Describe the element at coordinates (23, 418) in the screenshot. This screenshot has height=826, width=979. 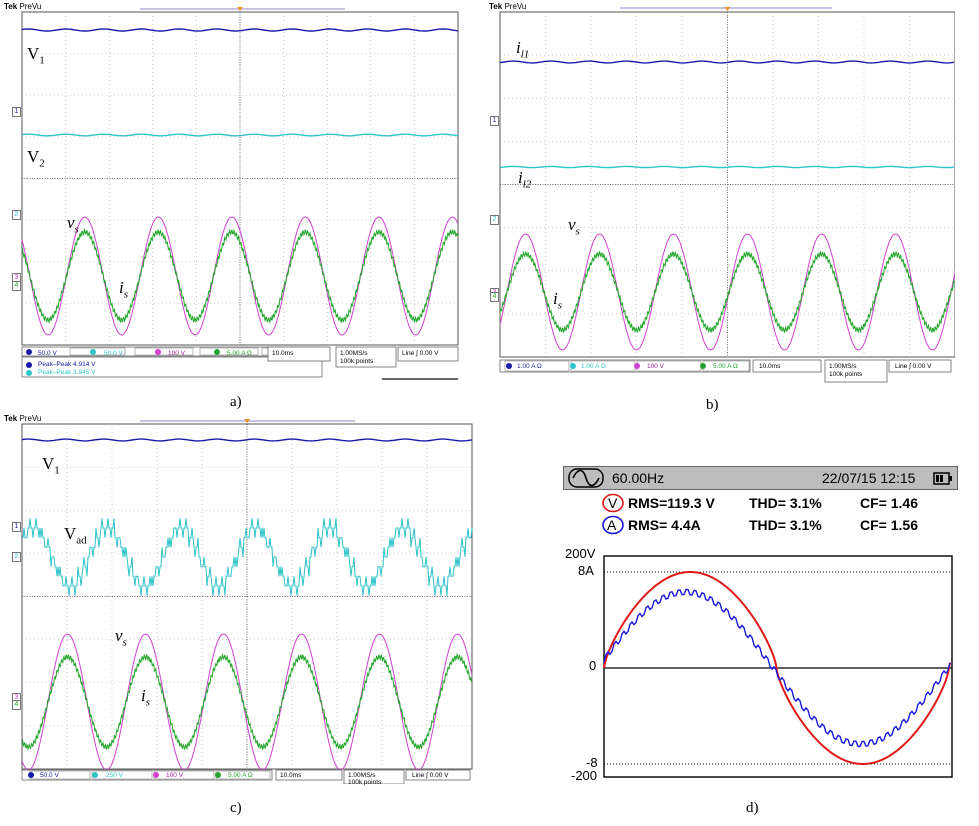
I see `scope-c-brand: Tek PreVu` at that location.